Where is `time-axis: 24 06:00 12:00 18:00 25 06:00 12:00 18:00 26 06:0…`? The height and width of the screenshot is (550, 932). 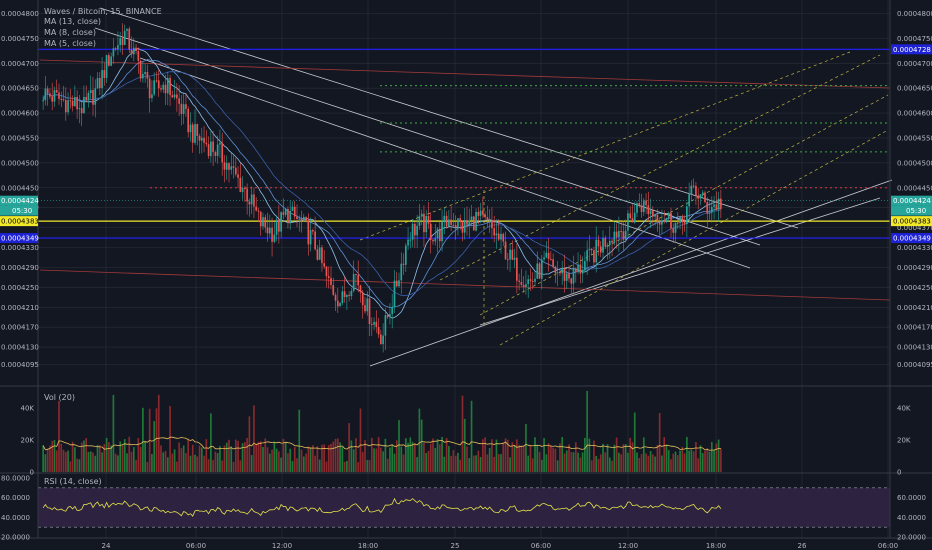 time-axis: 24 06:00 12:00 18:00 25 06:00 12:00 18:00 26 06:0… is located at coordinates (500, 546).